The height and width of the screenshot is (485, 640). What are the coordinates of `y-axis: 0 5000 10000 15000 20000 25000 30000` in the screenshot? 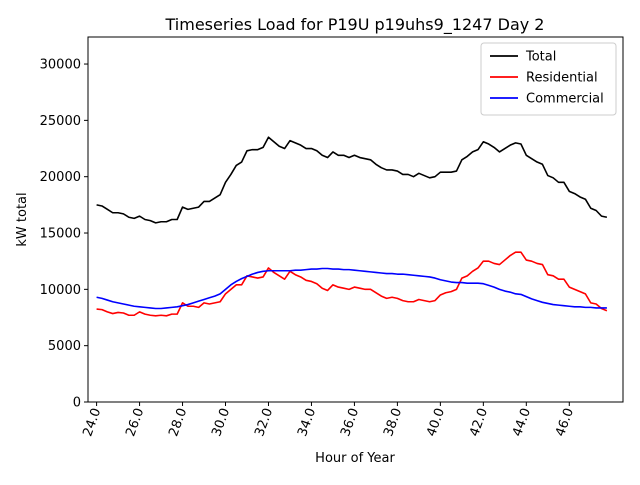 It's located at (64, 234).